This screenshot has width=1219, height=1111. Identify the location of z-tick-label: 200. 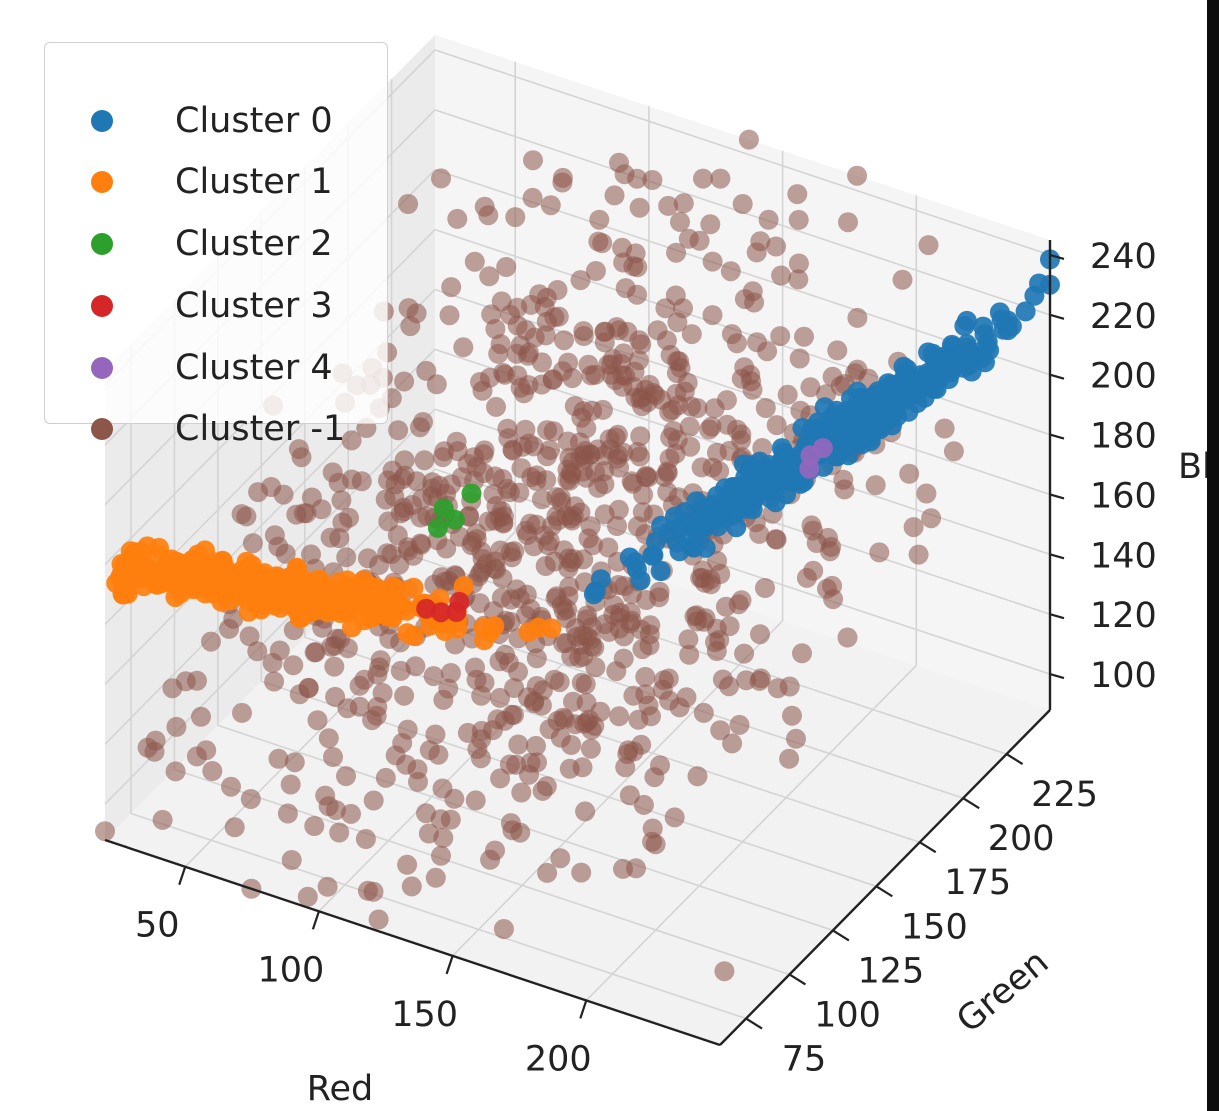
(1123, 377).